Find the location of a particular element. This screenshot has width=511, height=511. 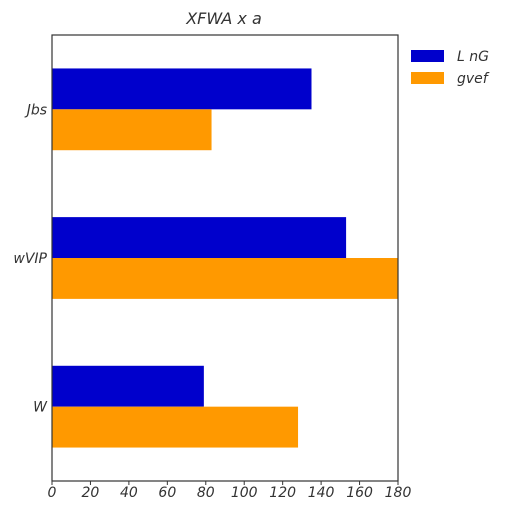

x-tick-label-0: 0 is located at coordinates (52, 493).